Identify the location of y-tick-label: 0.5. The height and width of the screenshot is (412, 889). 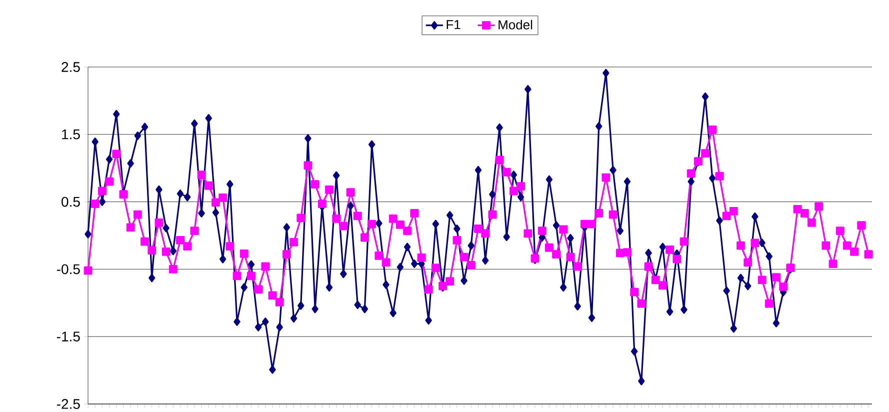
(71, 201).